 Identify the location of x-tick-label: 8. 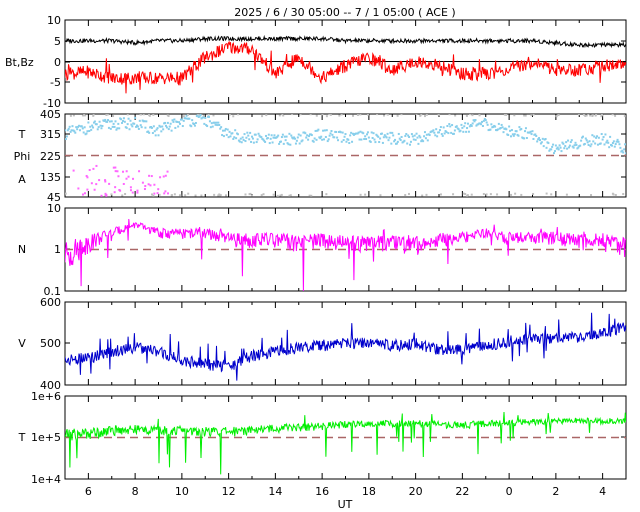
(135, 491).